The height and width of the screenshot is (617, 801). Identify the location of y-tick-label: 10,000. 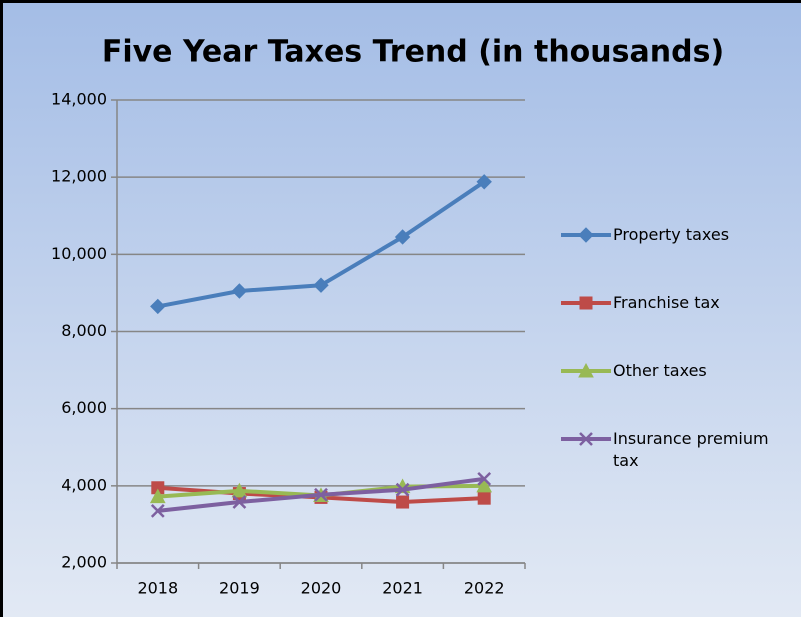
(79, 253).